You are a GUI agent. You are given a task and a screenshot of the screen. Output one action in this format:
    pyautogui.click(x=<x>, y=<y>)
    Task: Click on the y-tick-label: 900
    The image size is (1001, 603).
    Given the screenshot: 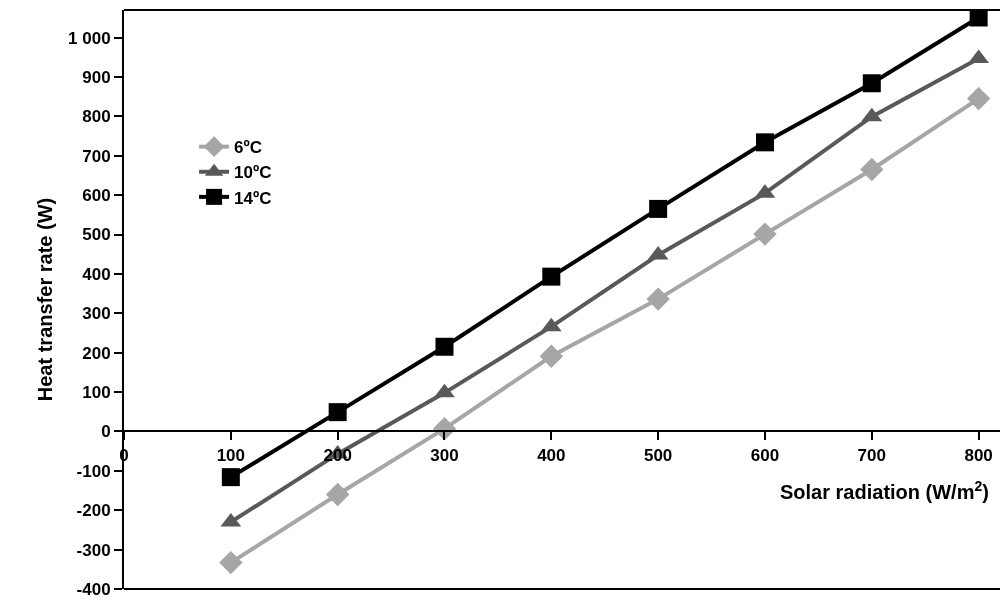 What is the action you would take?
    pyautogui.click(x=96, y=77)
    